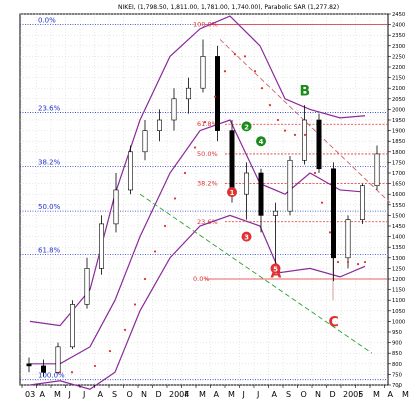 The width and height of the screenshot is (420, 404). Describe the element at coordinates (398, 206) in the screenshot. I see `y-tick-label: 1550` at that location.